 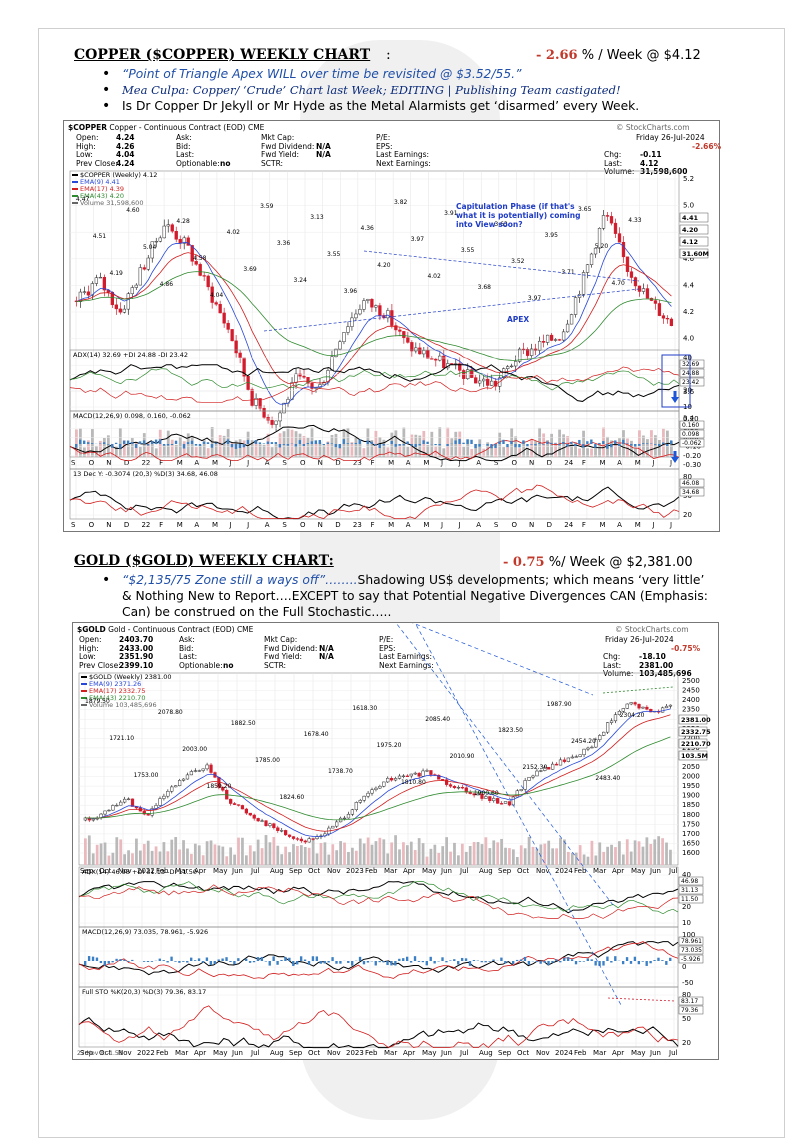 I want to click on stochastic-panel-label: Full STO %K(20,3) %D(3) 79.36, 83.17, so click(x=144, y=992).